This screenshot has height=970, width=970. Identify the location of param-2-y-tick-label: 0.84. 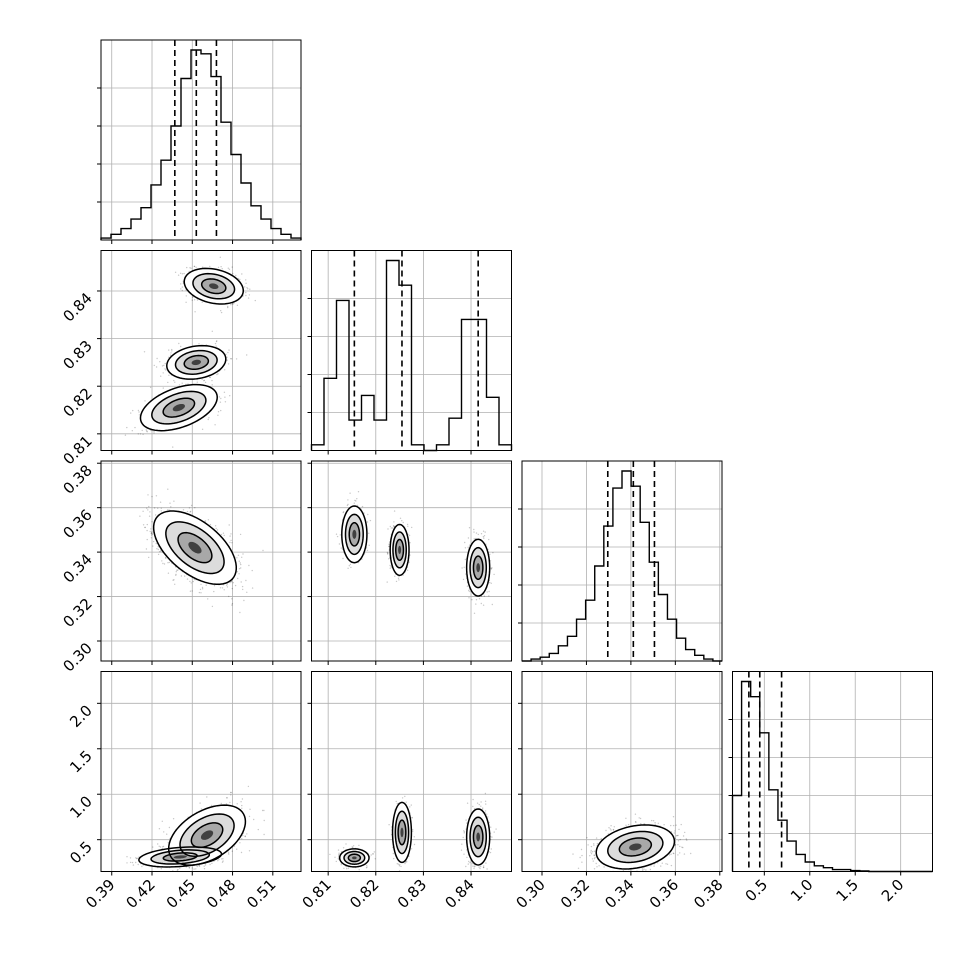
(77, 307).